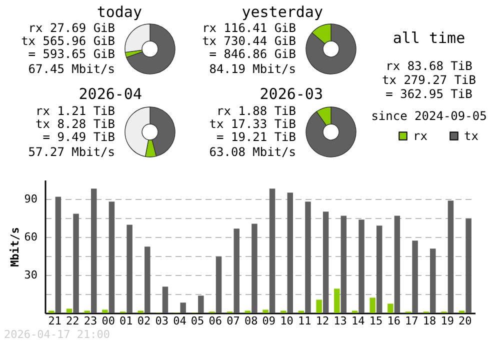  Describe the element at coordinates (393, 321) in the screenshot. I see `x-tick-label: 16` at that location.